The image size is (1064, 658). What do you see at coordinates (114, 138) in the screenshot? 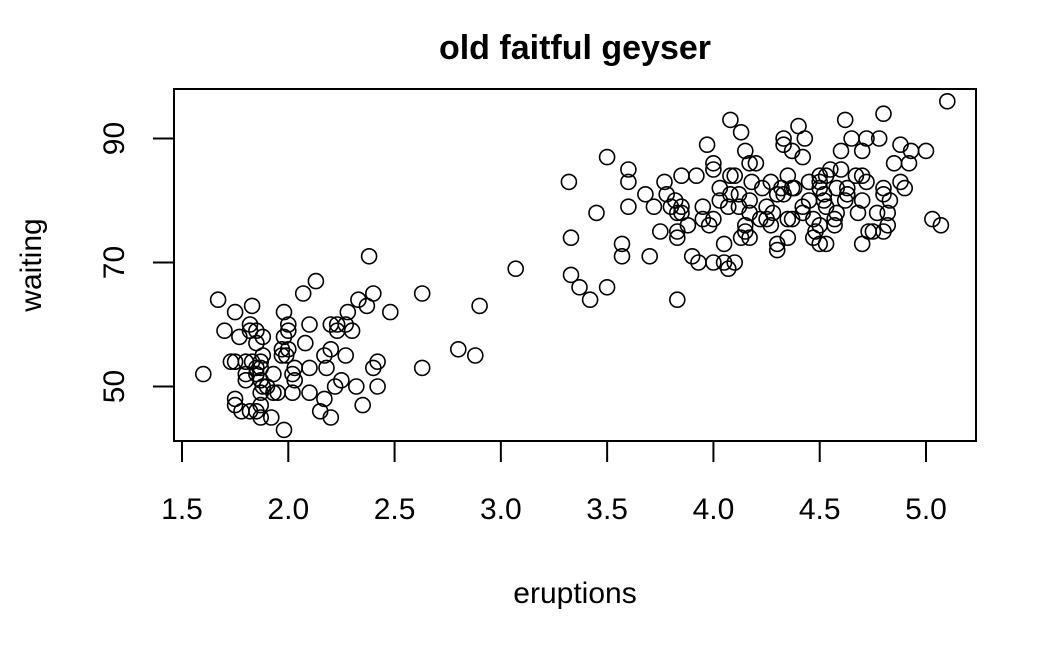
I see `y-tick-label: 90` at bounding box center [114, 138].